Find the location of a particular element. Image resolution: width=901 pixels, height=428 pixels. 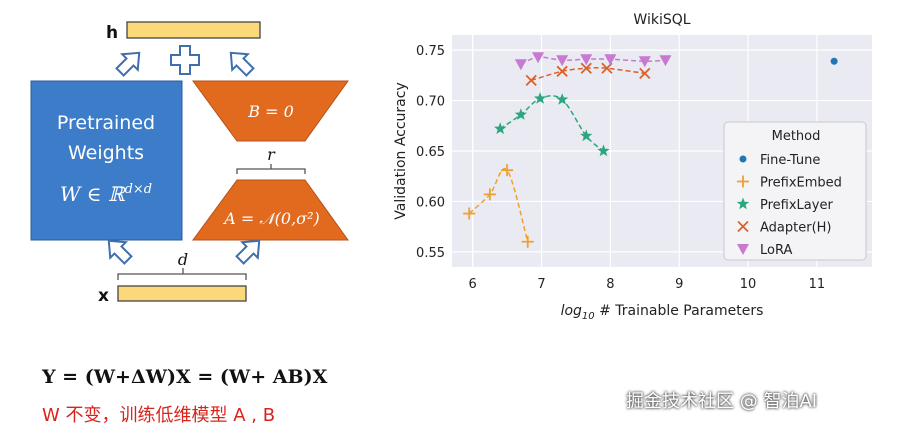

legend-prefixembed-label: PrefixEmbed is located at coordinates (801, 183).